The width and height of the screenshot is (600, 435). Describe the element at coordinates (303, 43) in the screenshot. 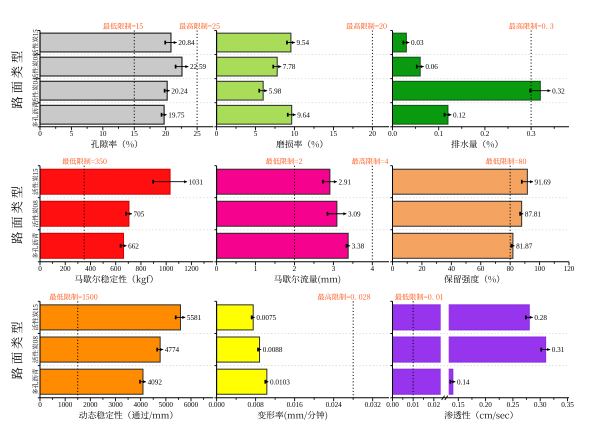

I see `svg-text: 9.54` at that location.